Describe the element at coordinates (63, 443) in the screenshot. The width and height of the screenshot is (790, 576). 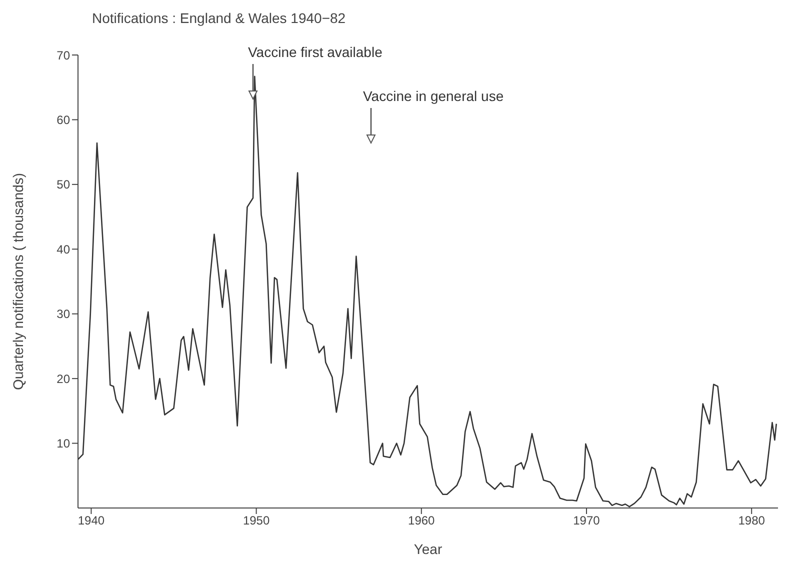
I see `y-tick-label: 10` at that location.